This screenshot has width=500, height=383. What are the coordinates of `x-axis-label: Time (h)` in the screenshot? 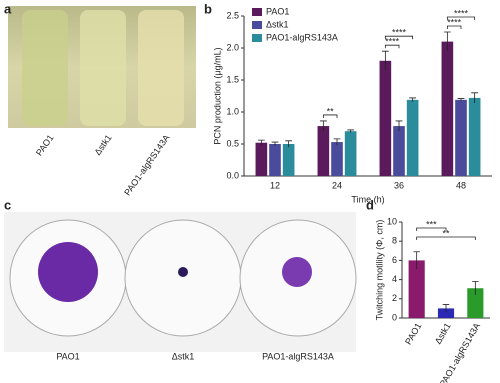 It's located at (367, 199).